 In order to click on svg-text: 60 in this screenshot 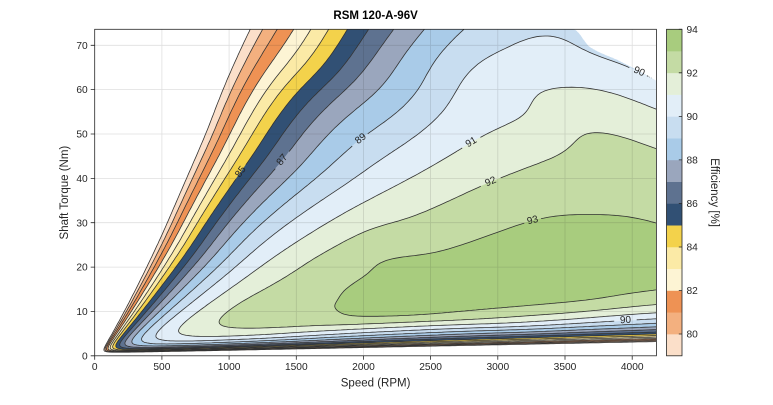, I will do `click(82, 90)`.